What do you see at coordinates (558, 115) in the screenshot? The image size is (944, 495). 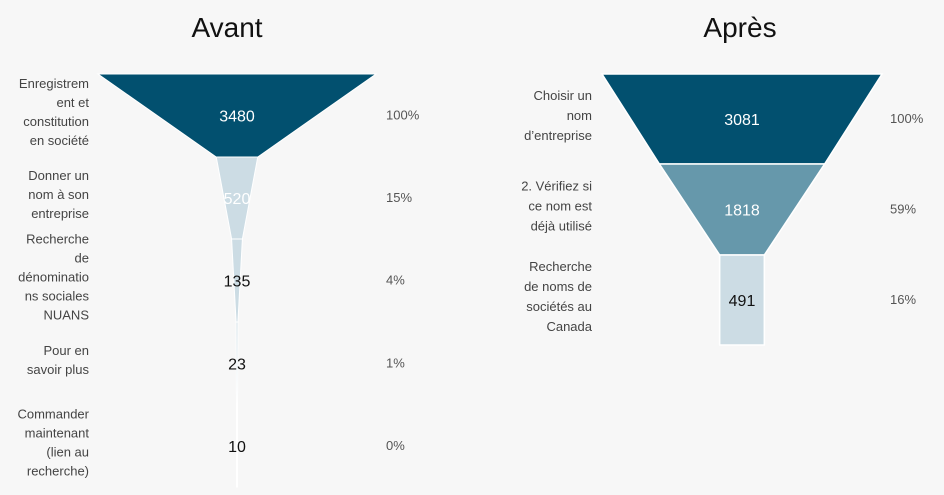 I see `funnel-apres-stage-label: Choisir un nom d’entreprise` at bounding box center [558, 115].